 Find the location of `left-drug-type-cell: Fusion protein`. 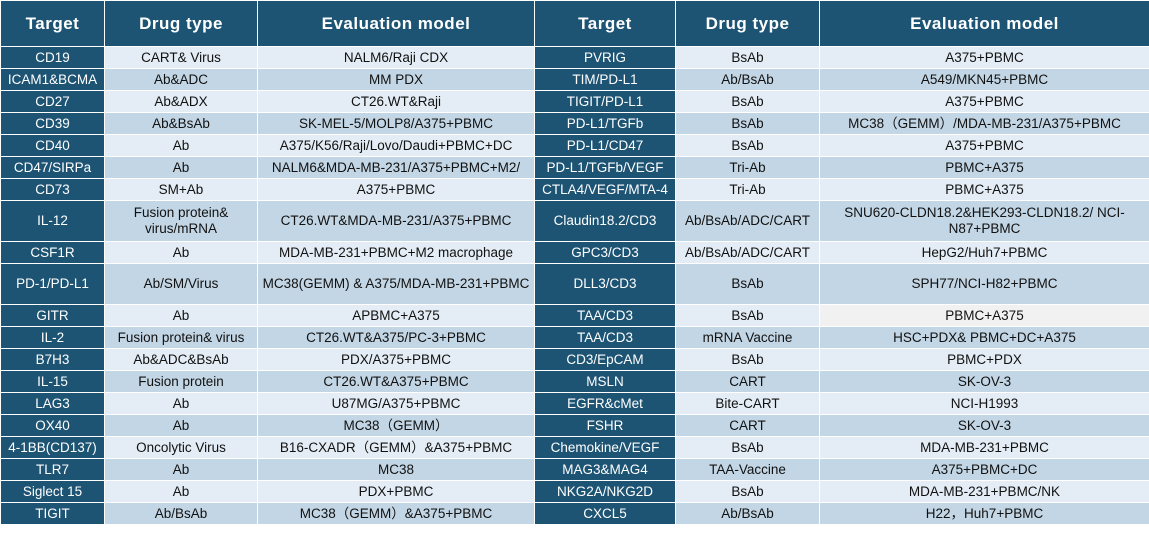

left-drug-type-cell: Fusion protein is located at coordinates (181, 381).